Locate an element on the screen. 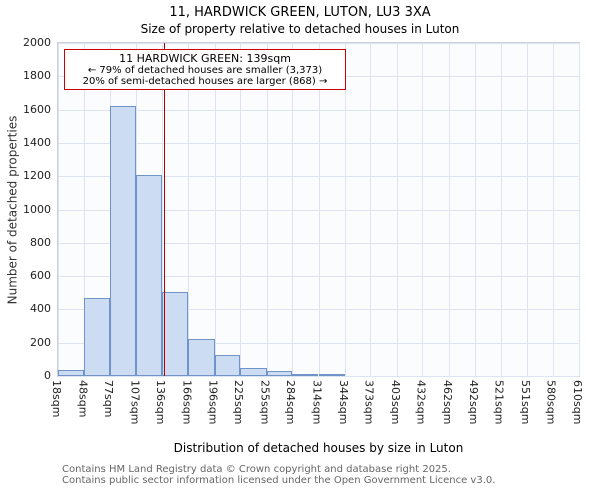 The height and width of the screenshot is (500, 600). x-tick-label: 580sqm is located at coordinates (551, 402).